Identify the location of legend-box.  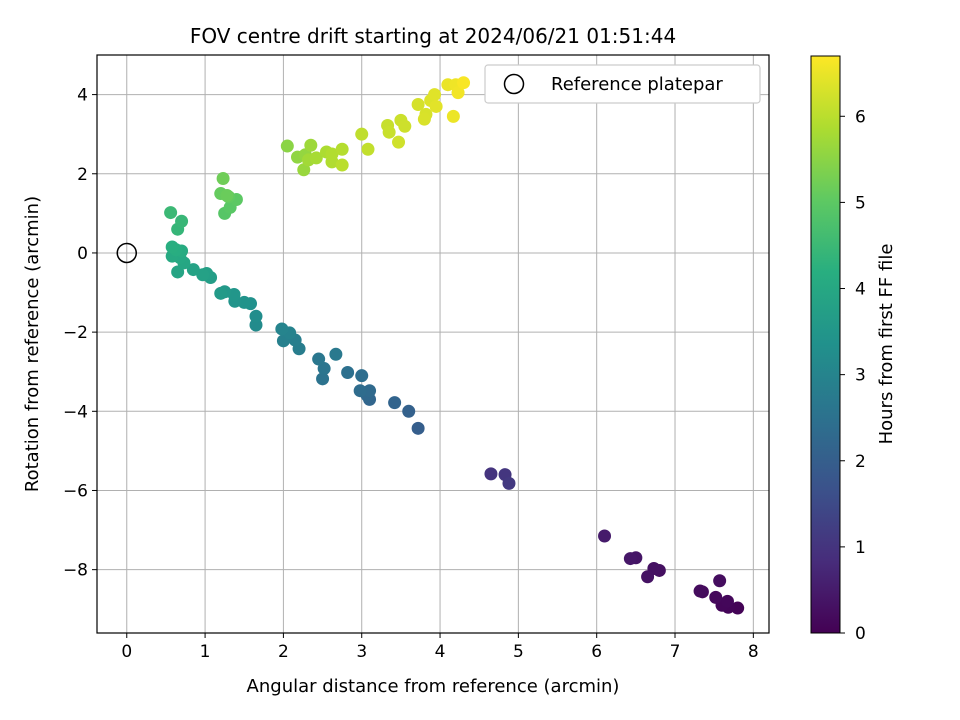
(622, 84).